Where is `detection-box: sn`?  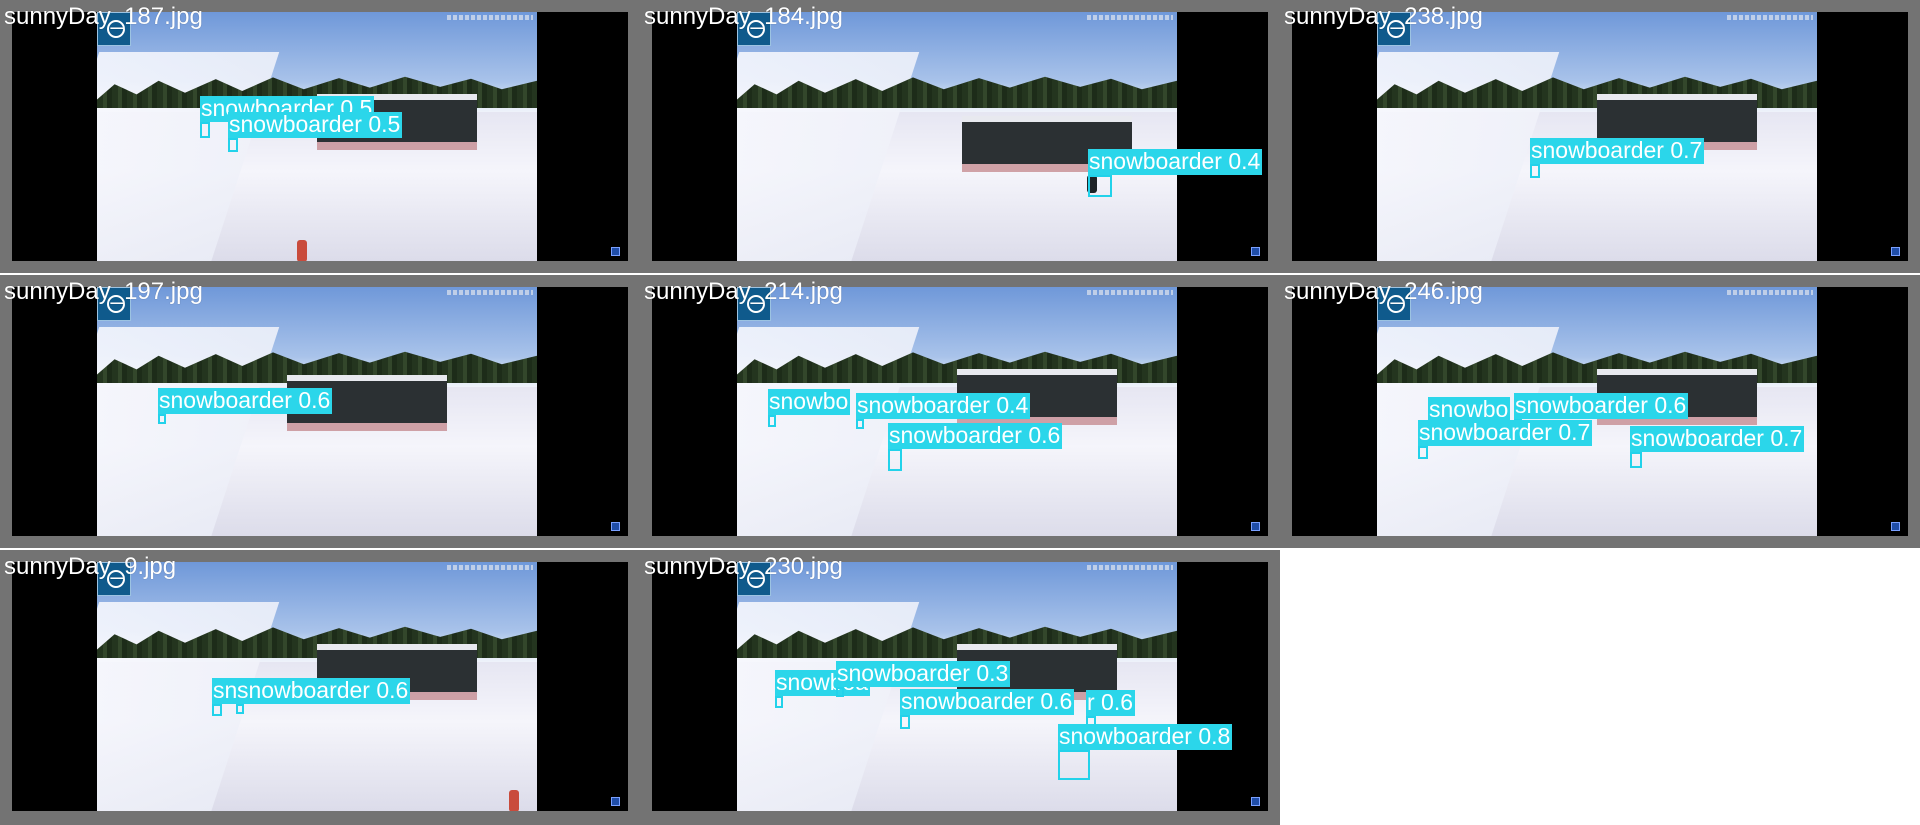 detection-box: sn is located at coordinates (226, 697).